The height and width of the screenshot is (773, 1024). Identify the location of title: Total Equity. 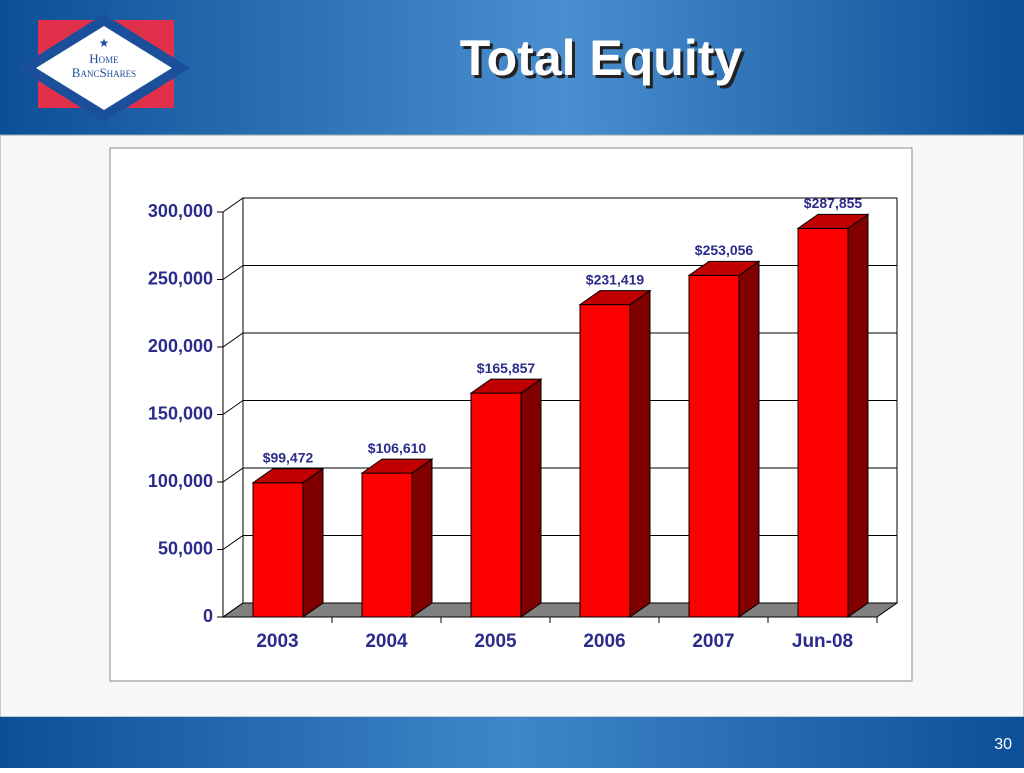
(601, 58).